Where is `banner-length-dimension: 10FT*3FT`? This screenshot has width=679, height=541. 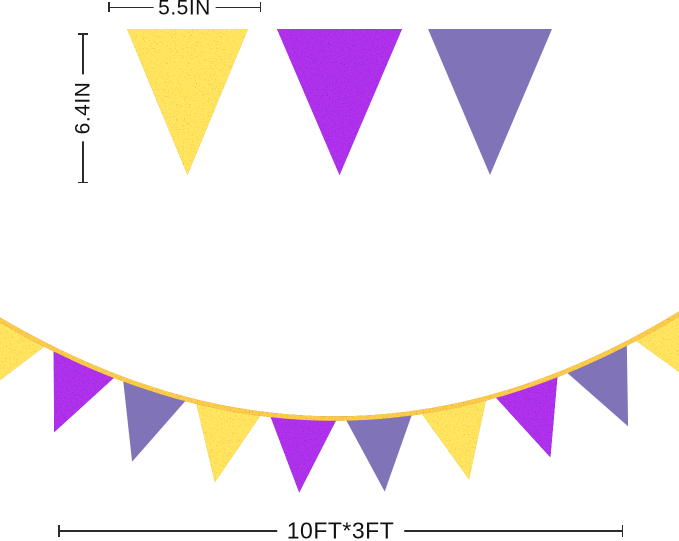 banner-length-dimension: 10FT*3FT is located at coordinates (340, 530).